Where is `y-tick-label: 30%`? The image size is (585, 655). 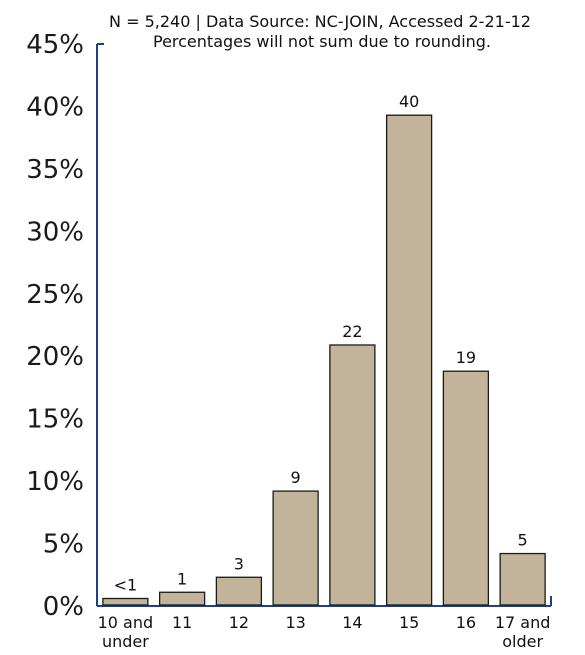
y-tick-label: 30% is located at coordinates (55, 232).